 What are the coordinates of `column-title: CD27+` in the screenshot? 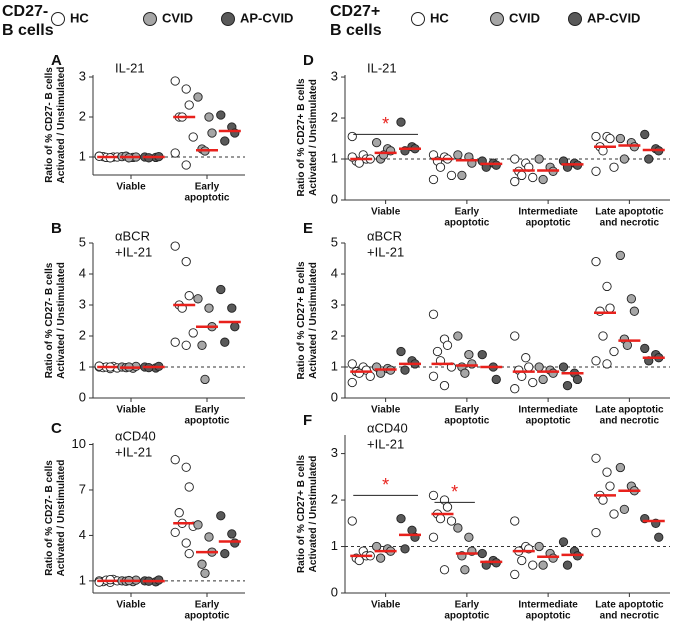 It's located at (355, 11).